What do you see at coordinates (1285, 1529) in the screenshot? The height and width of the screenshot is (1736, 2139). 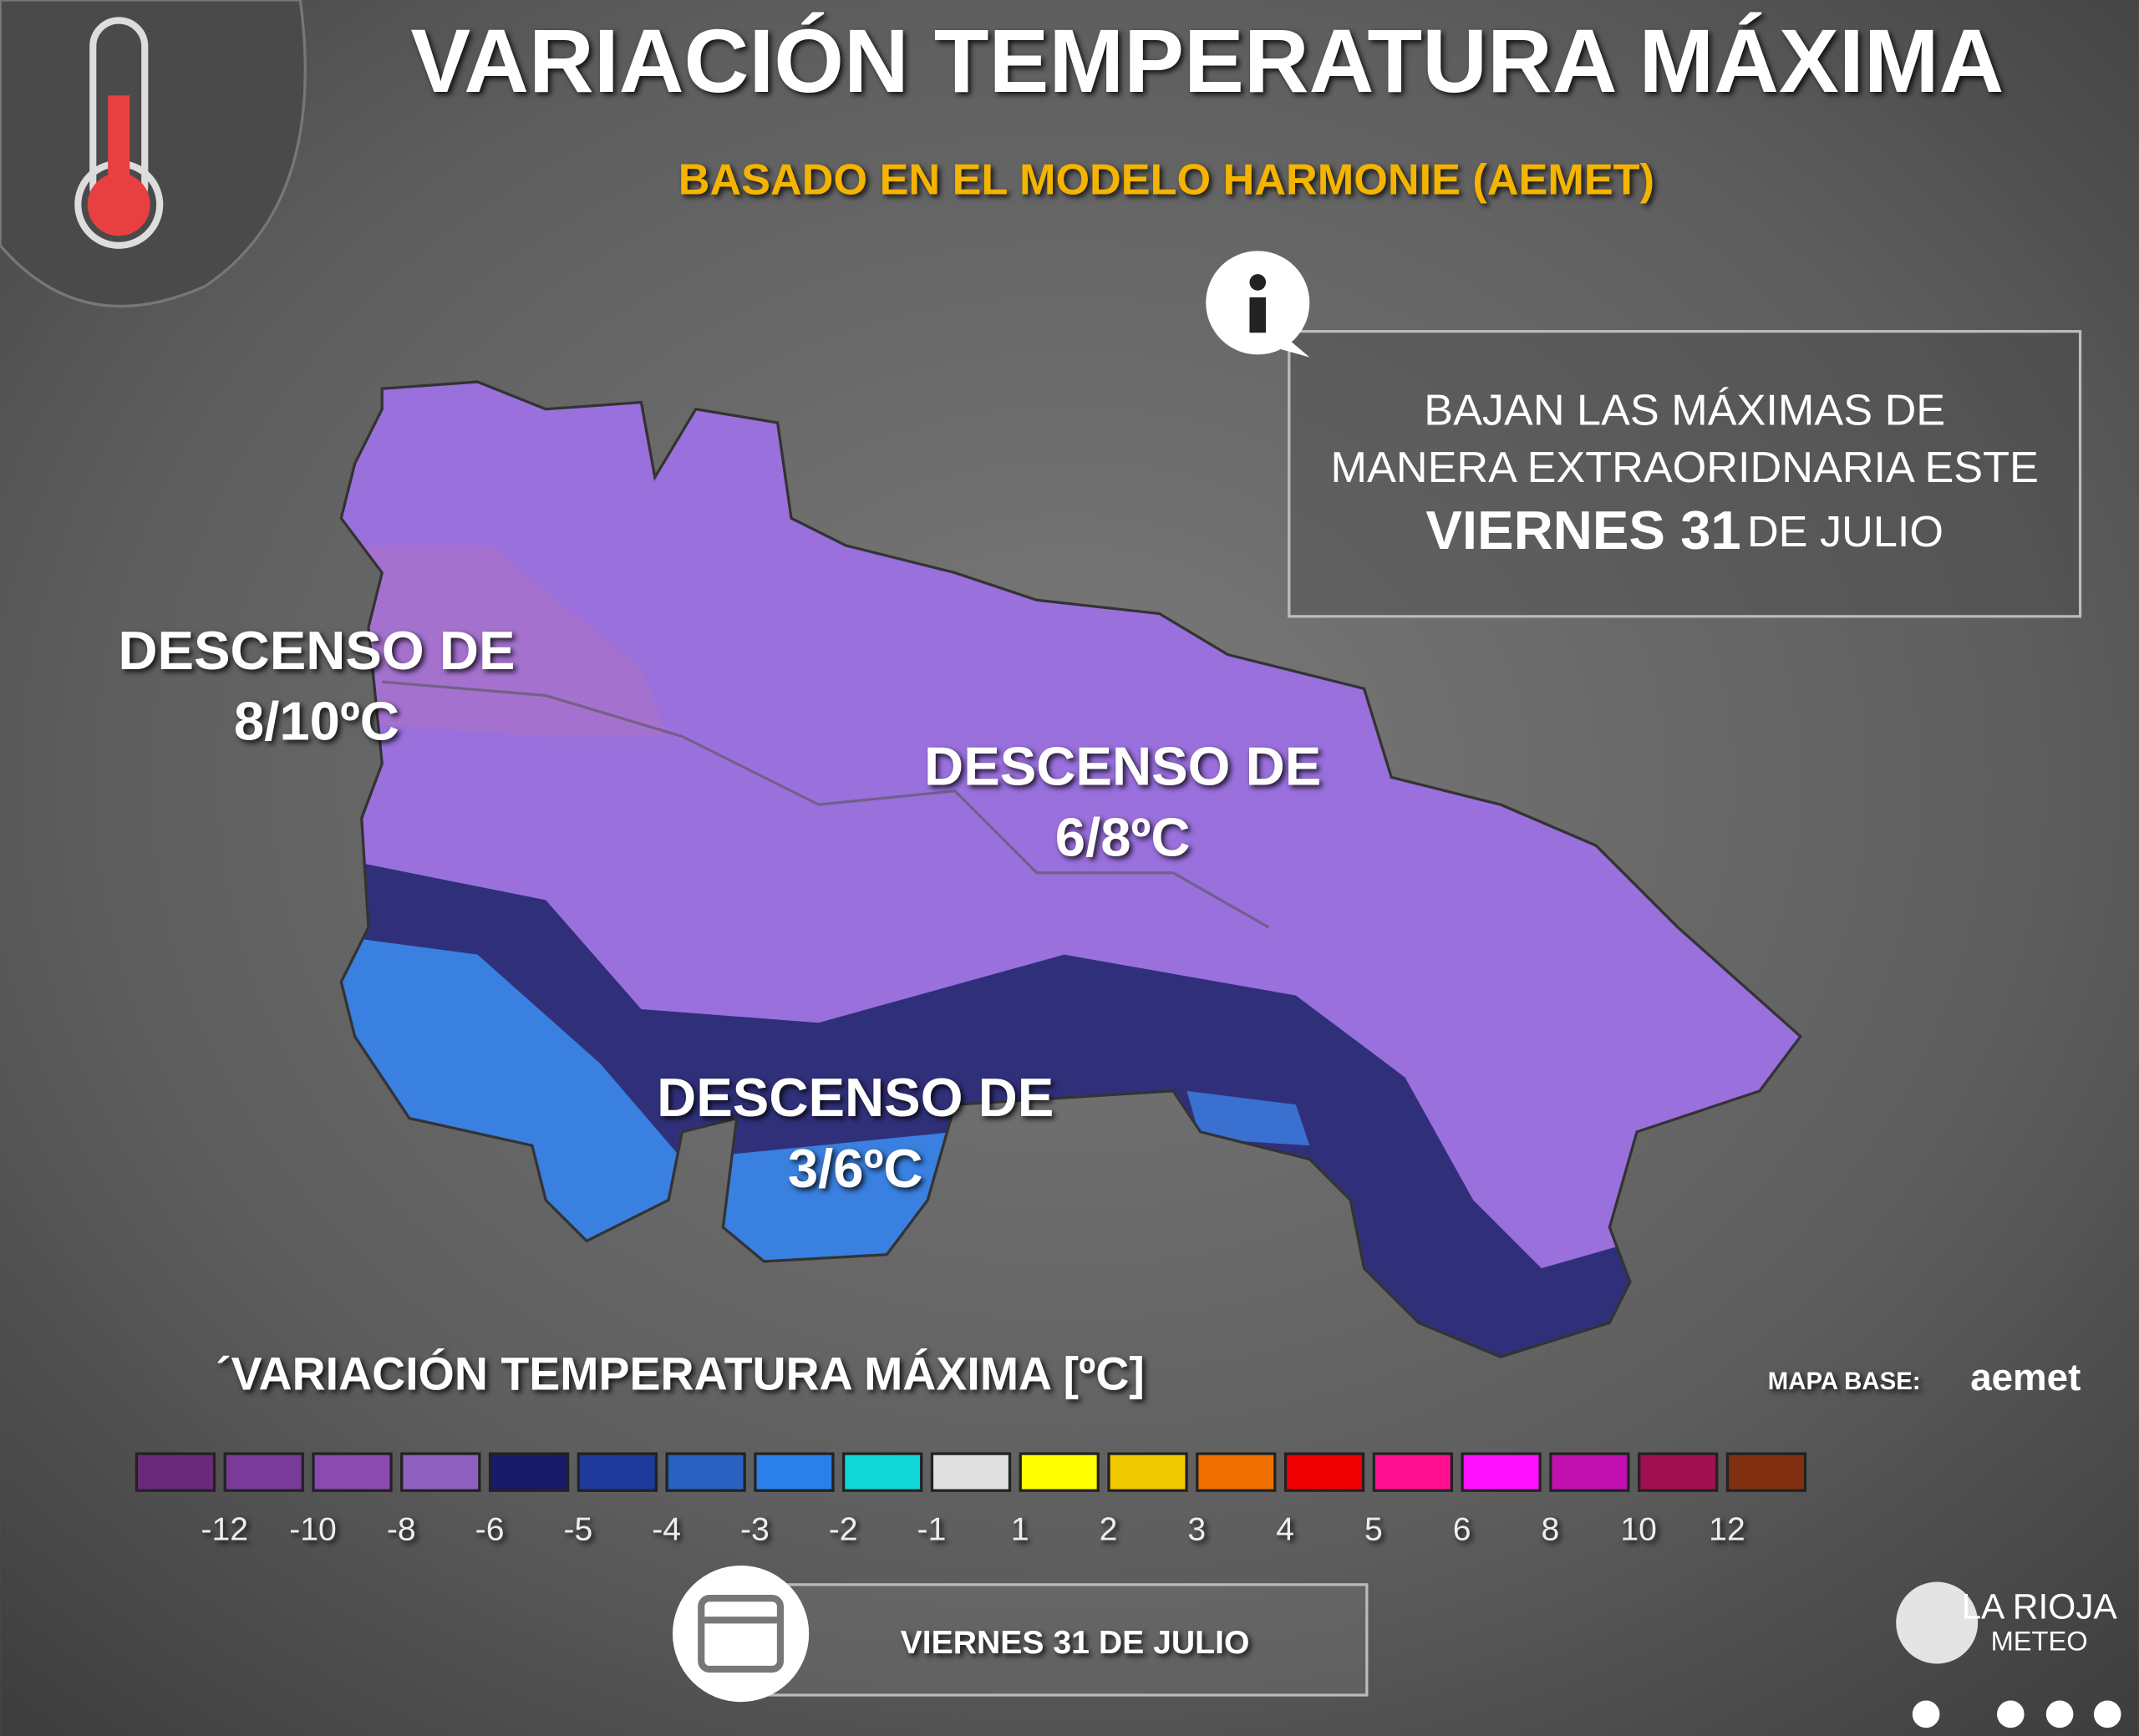 I see `legend-label: 4` at bounding box center [1285, 1529].